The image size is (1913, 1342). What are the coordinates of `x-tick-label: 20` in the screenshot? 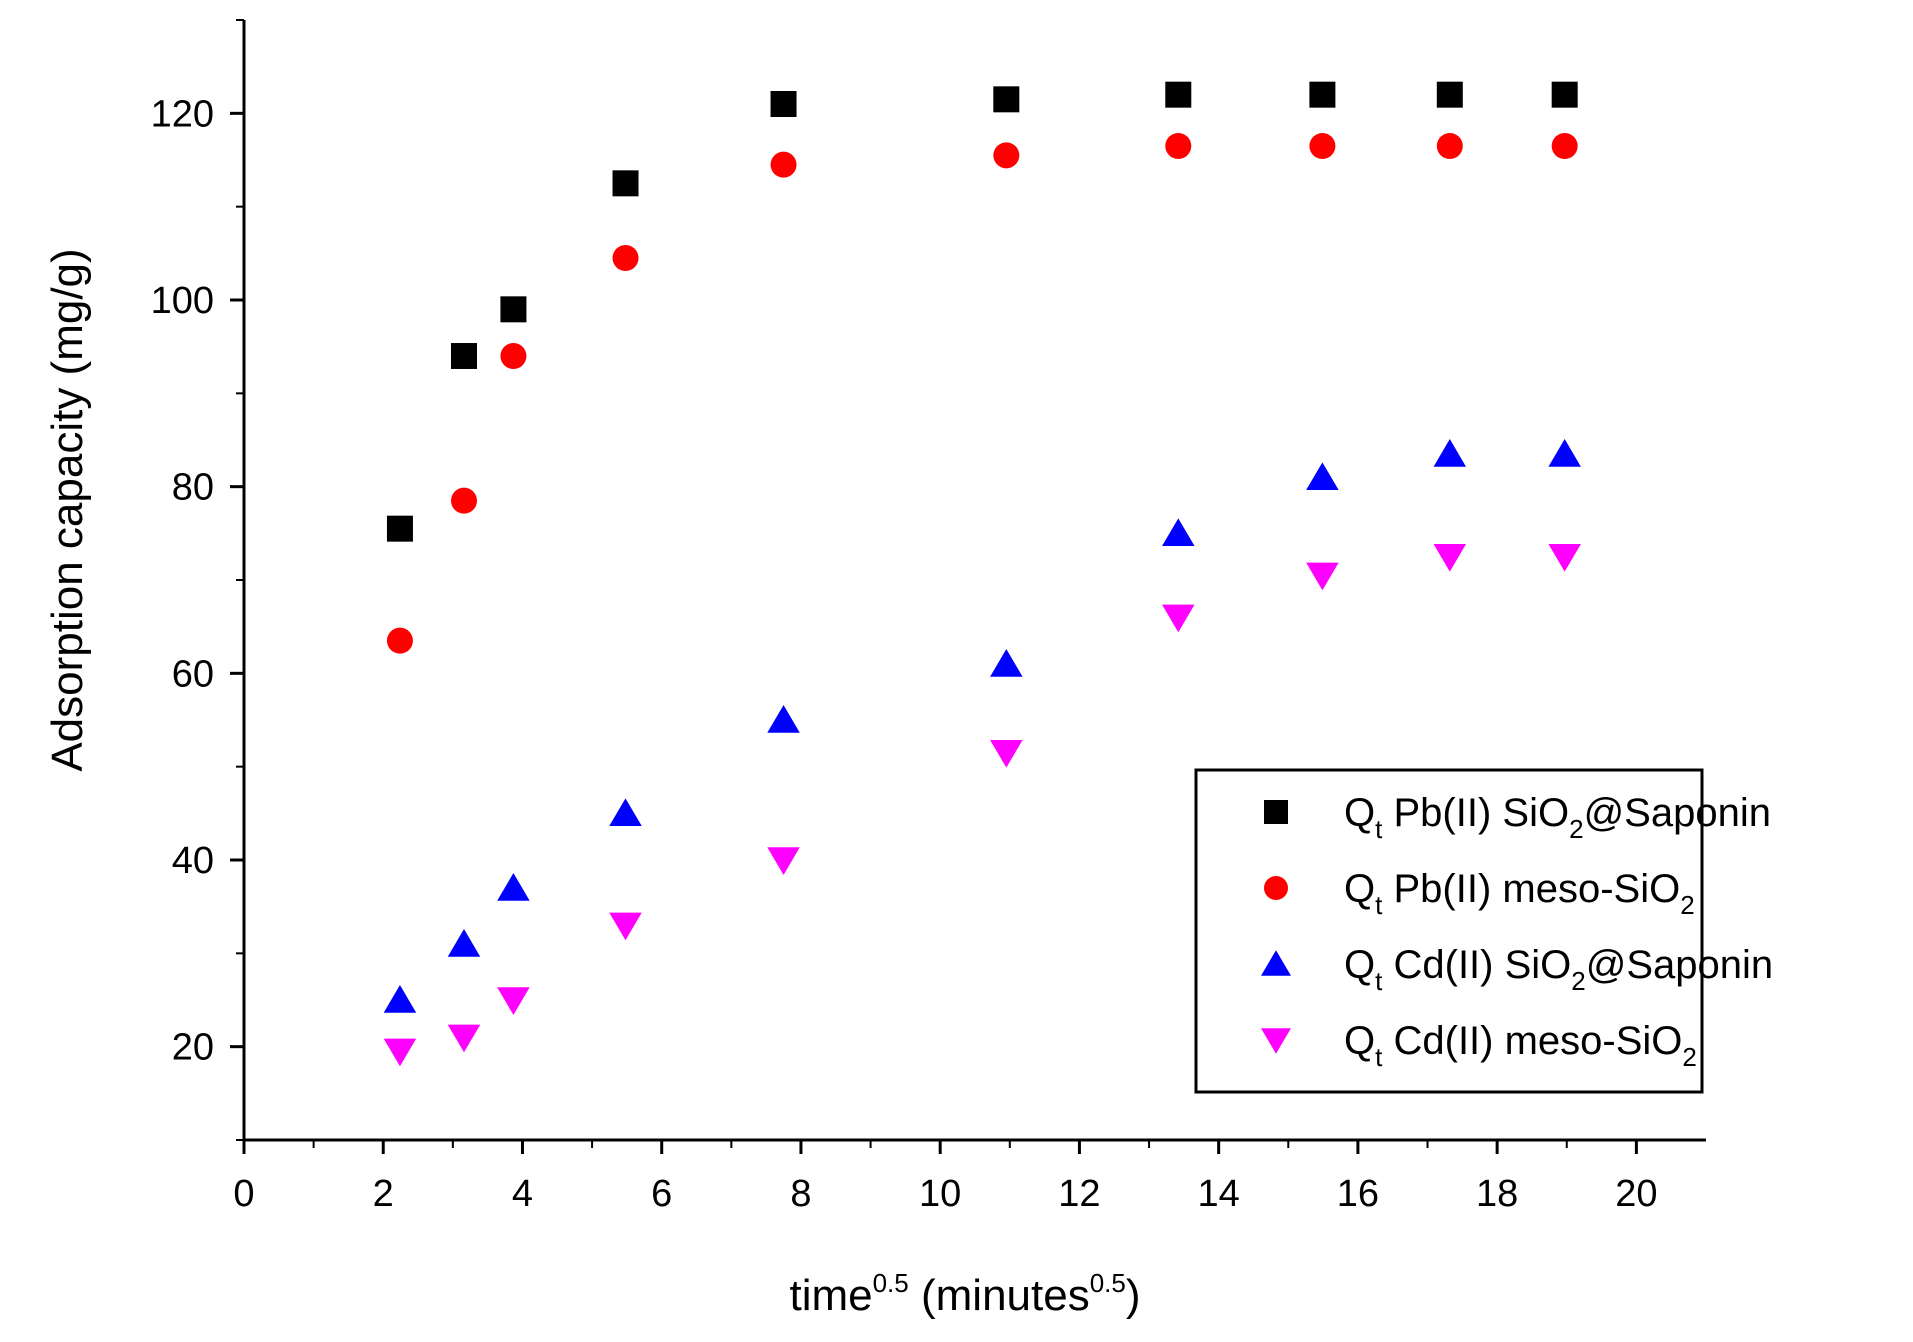 It's located at (1636, 1194).